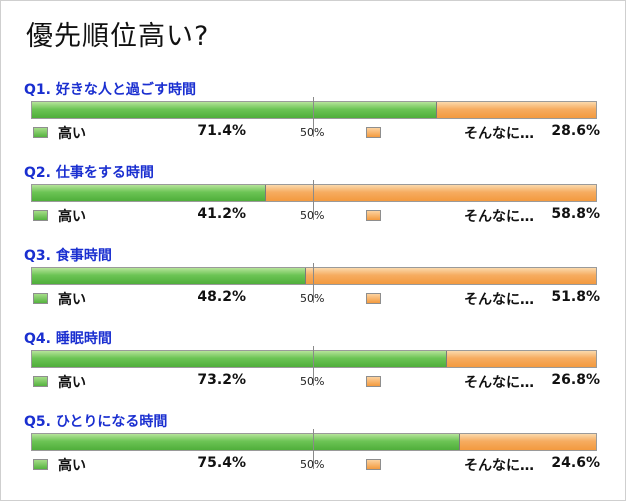  Describe the element at coordinates (575, 463) in the screenshot. I see `value-label-low: 24.6%` at that location.